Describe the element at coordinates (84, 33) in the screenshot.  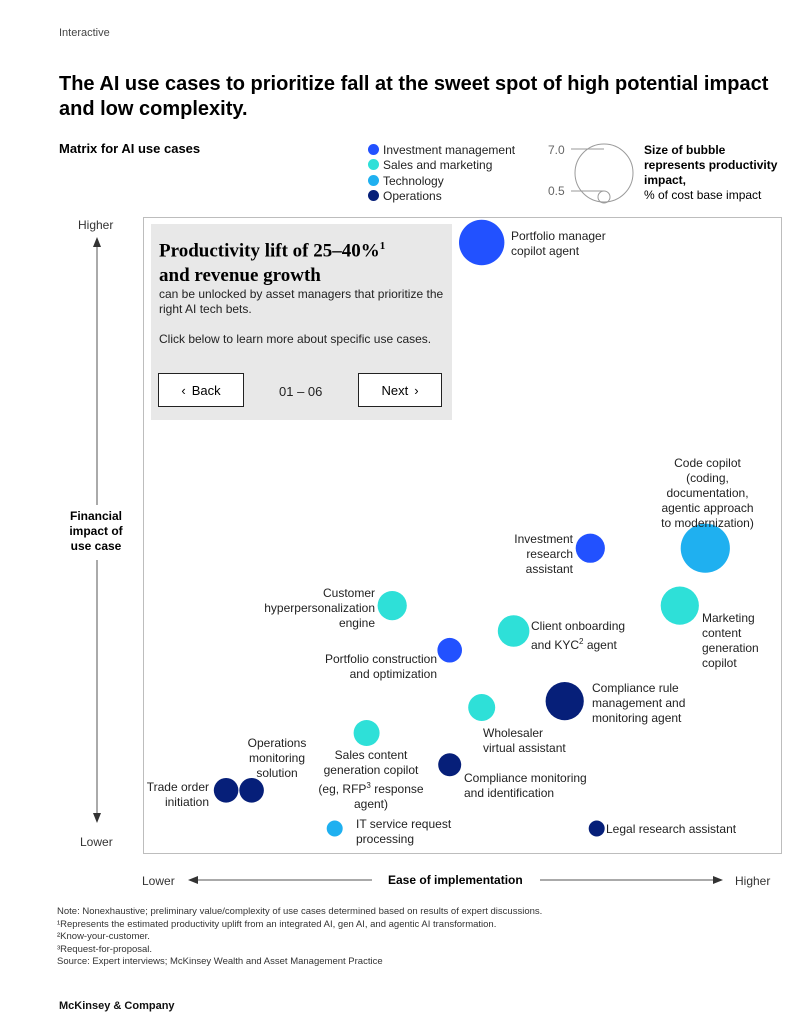
I see `eyebrow-label: Interactive` at that location.